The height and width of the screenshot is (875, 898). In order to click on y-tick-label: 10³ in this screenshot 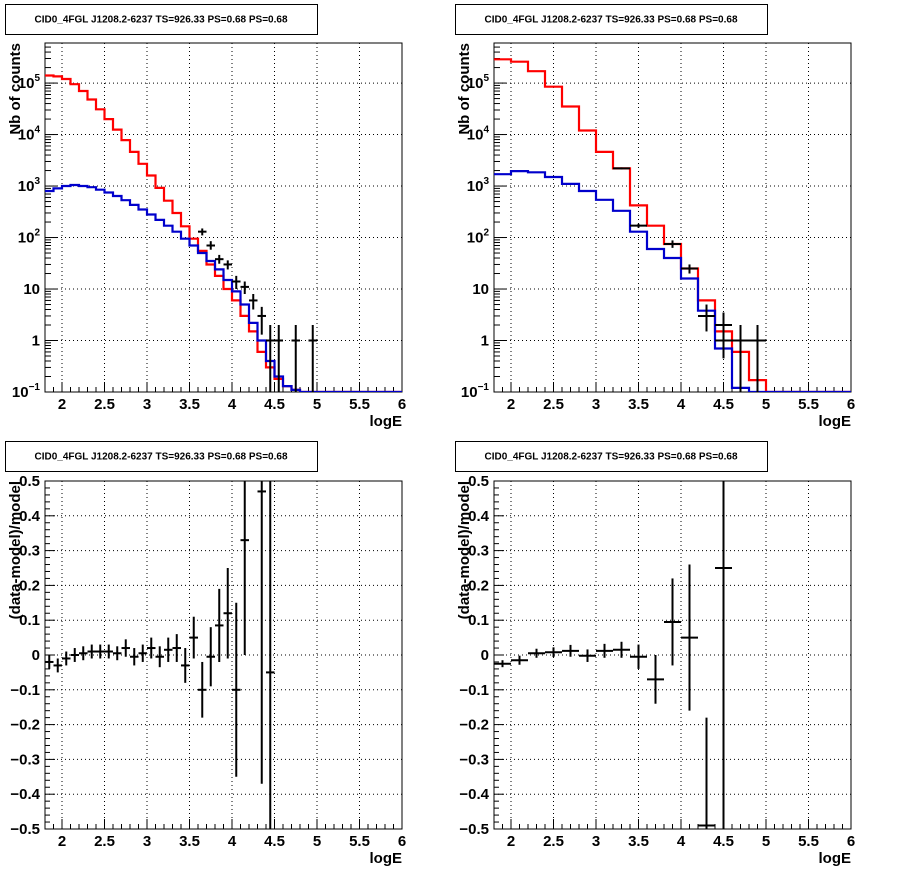, I will do `click(29, 185)`.